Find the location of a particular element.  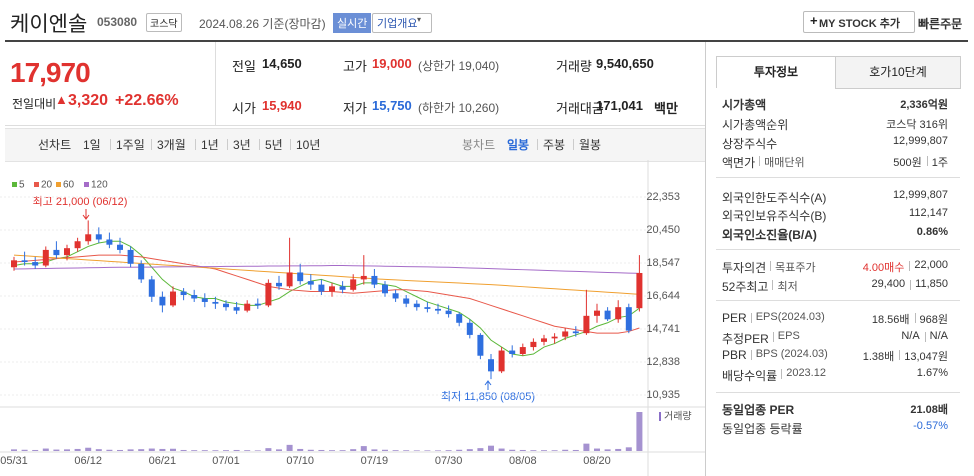

period-tab: 1주일 is located at coordinates (130, 145).